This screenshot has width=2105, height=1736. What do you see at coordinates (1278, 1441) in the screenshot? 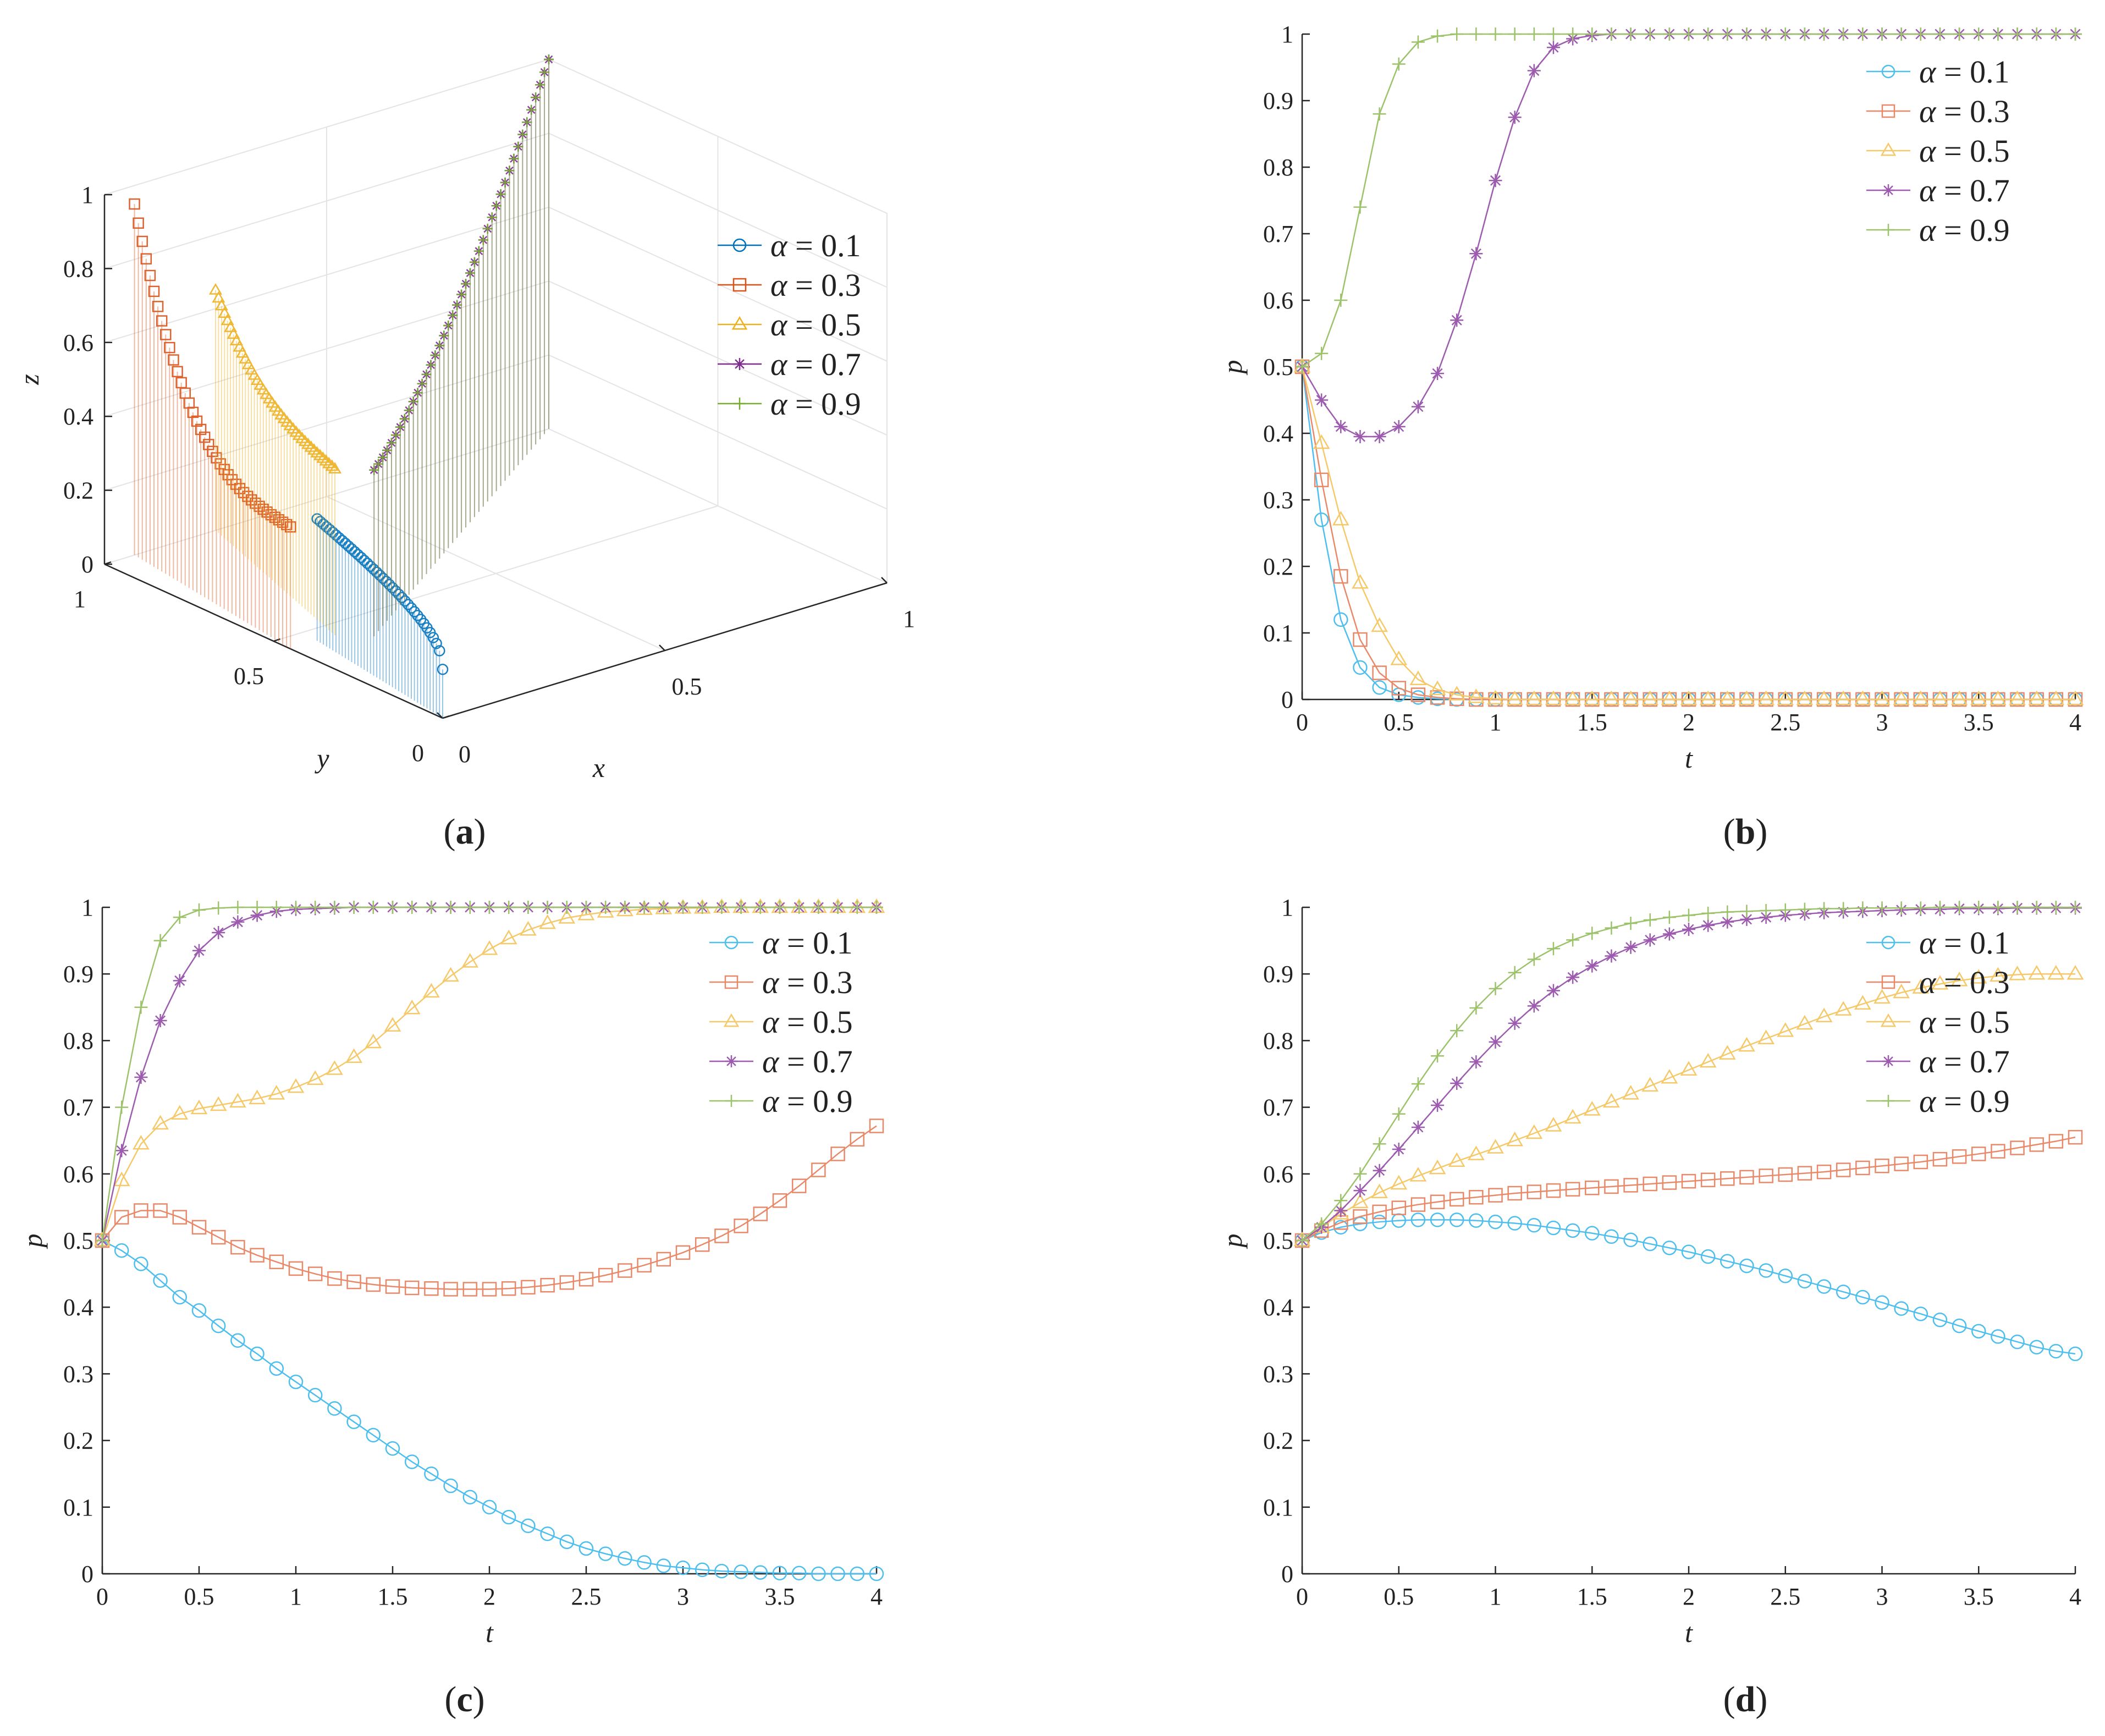
I see `y-tick-label-d-2: 0.2` at bounding box center [1278, 1441].